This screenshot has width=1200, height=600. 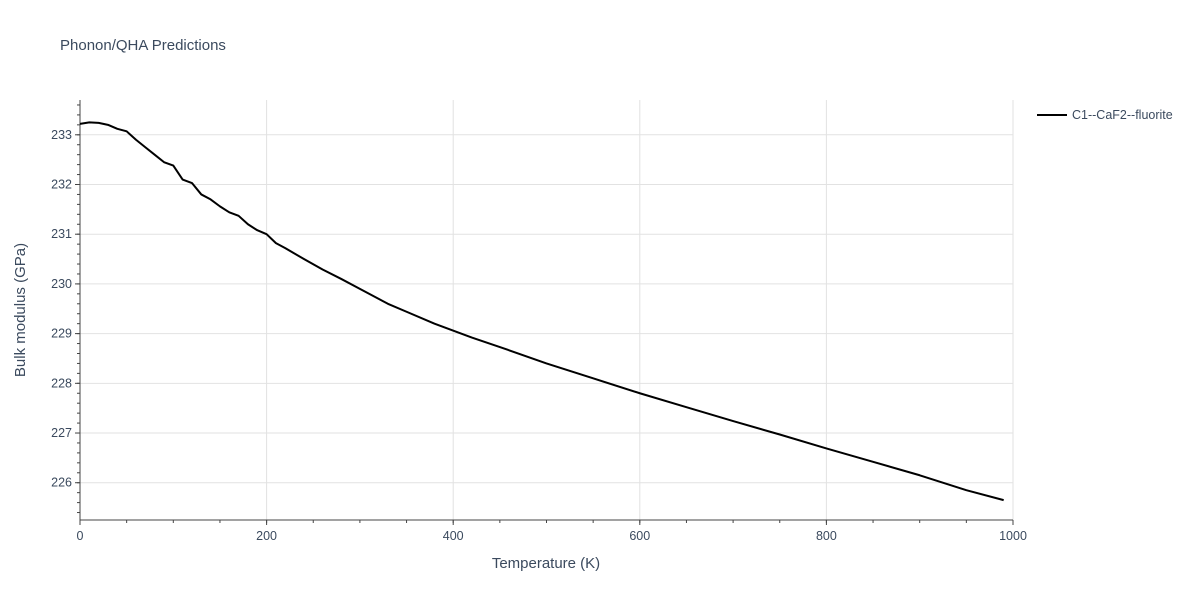 I want to click on x-tick-labels: 0 200 400 600 800 1000, so click(x=552, y=536).